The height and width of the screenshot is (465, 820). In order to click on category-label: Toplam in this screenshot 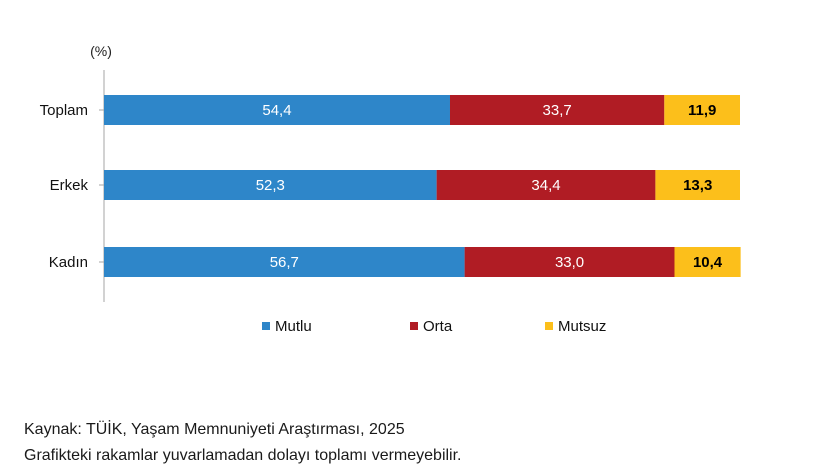, I will do `click(64, 110)`.